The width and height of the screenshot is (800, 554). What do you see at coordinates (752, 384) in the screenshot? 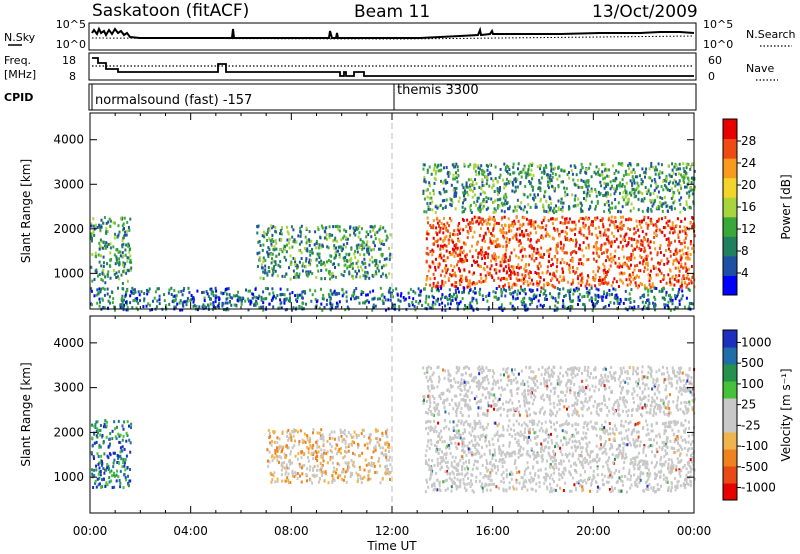
I see `colorbar-tick-label: 100` at bounding box center [752, 384].